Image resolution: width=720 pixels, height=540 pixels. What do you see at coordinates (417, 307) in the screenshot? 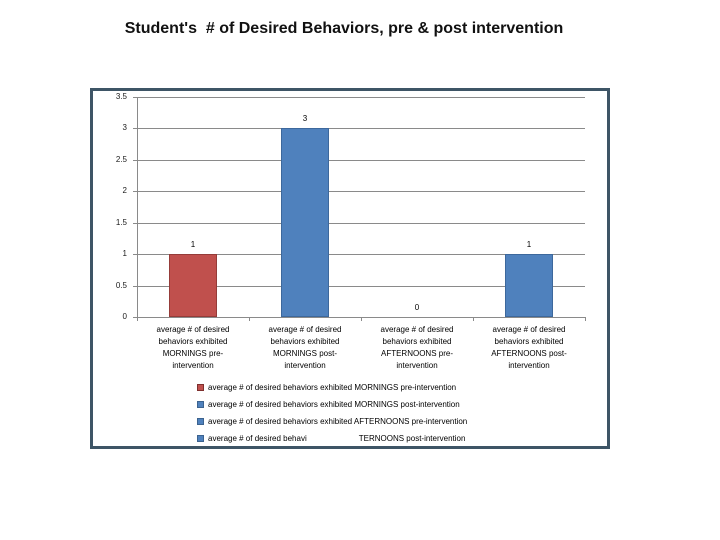
I see `bar-value-label: 0` at bounding box center [417, 307].